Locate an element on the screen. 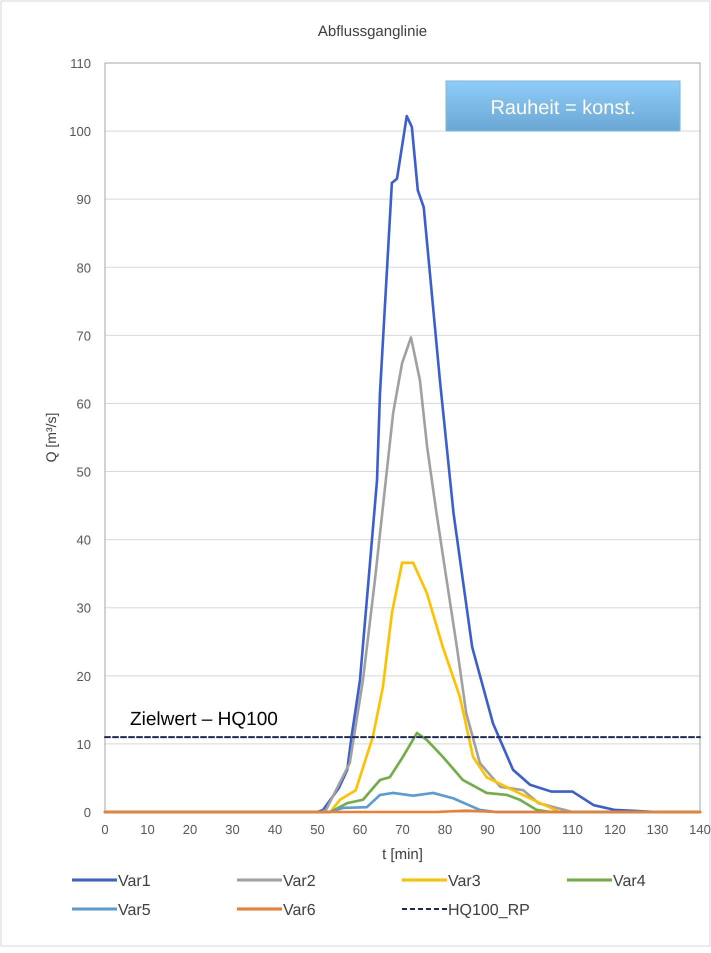  x-tick-label: 110 is located at coordinates (572, 829).